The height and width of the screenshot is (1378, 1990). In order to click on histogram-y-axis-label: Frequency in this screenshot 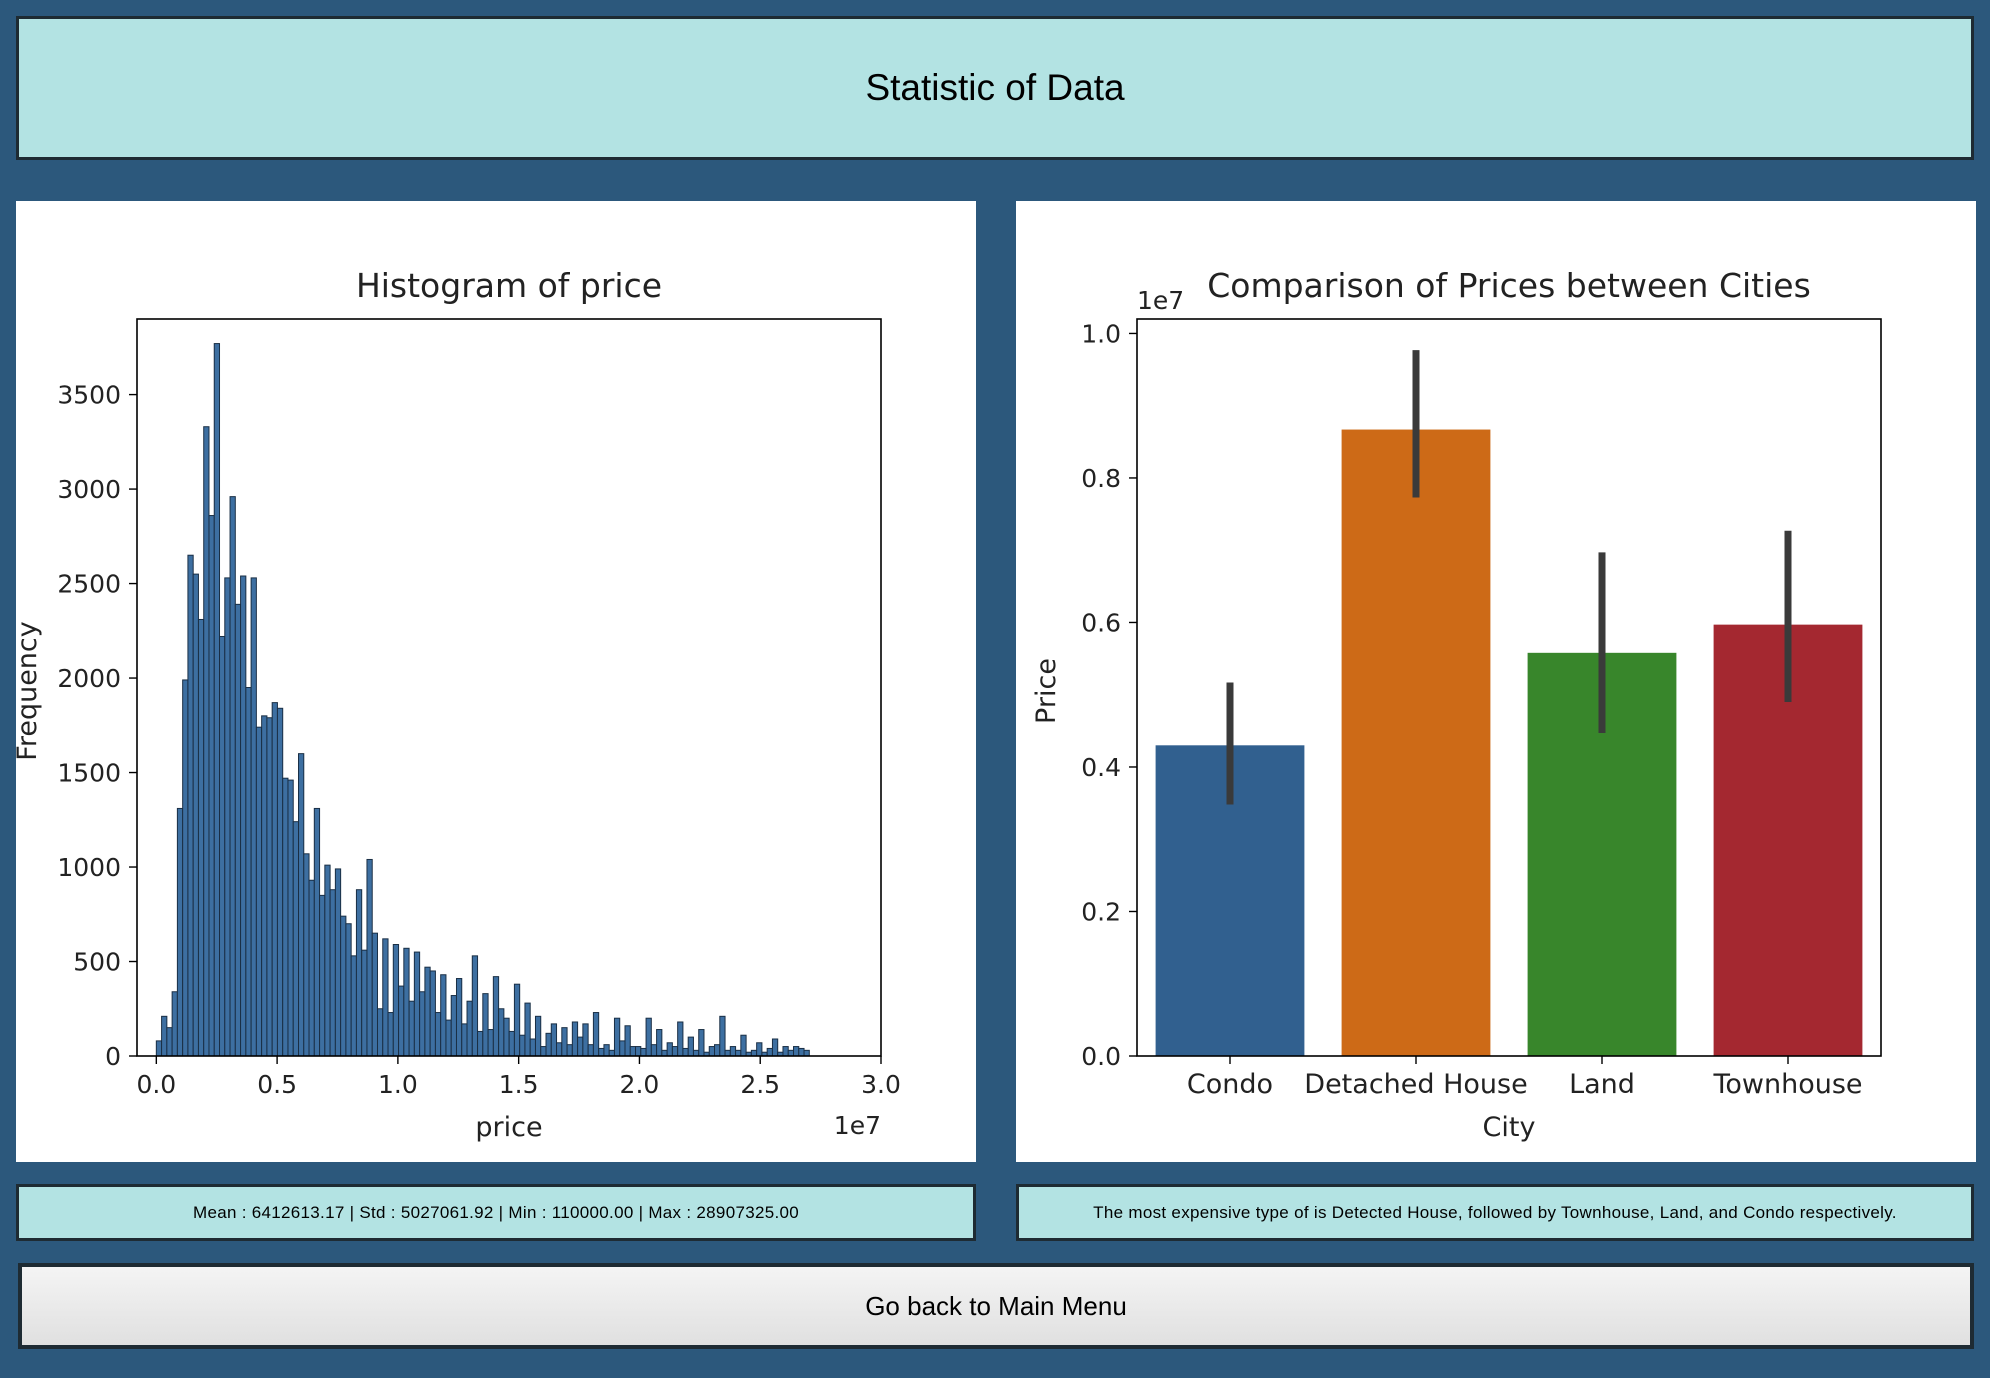, I will do `click(29, 691)`.